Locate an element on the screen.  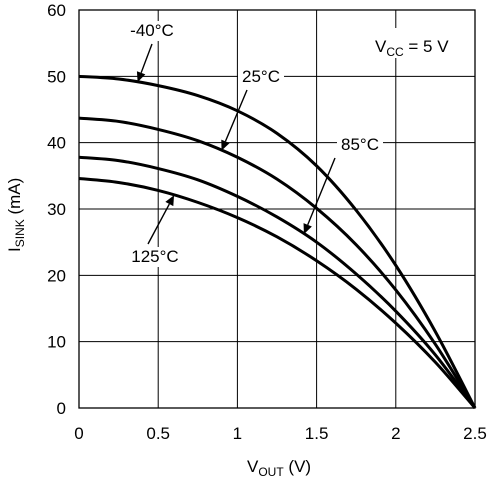
y-tick-label: 50 is located at coordinates (56, 76).